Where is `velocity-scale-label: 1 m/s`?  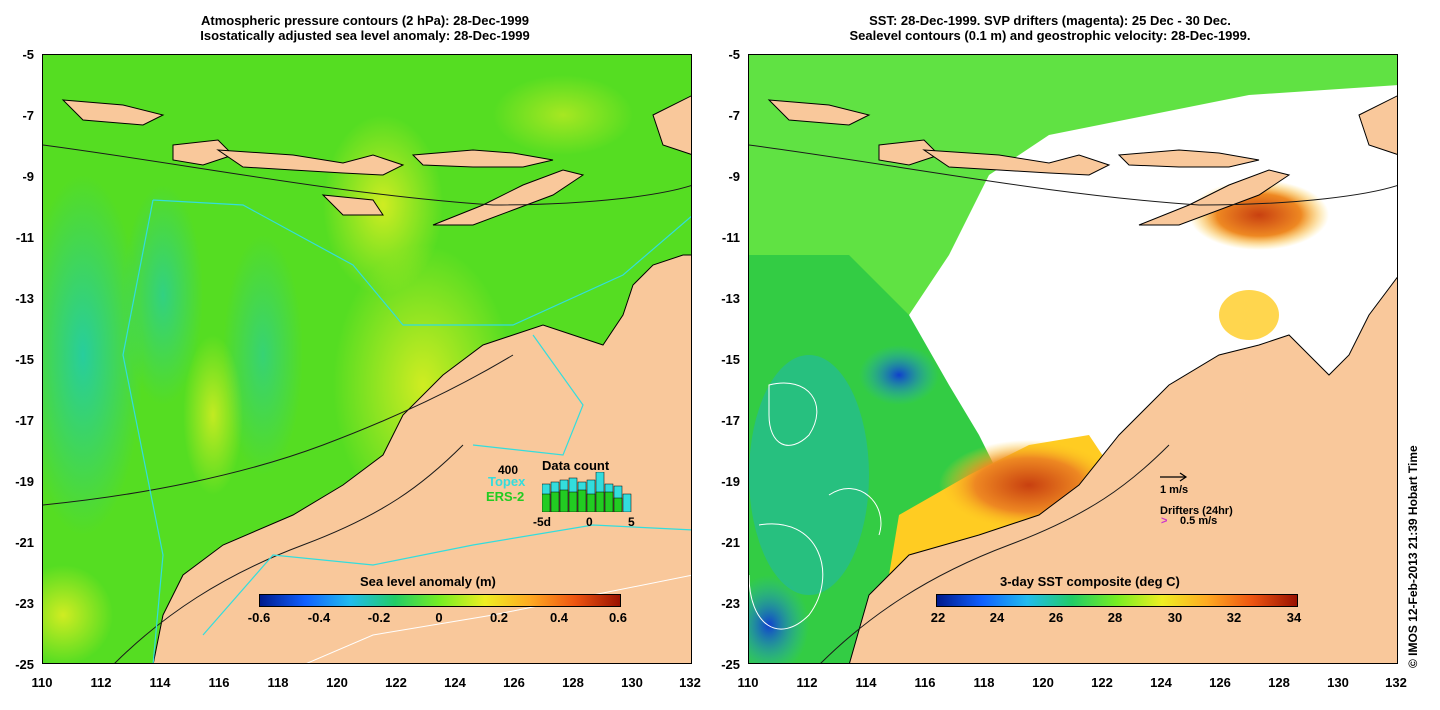
velocity-scale-label: 1 m/s is located at coordinates (1174, 490).